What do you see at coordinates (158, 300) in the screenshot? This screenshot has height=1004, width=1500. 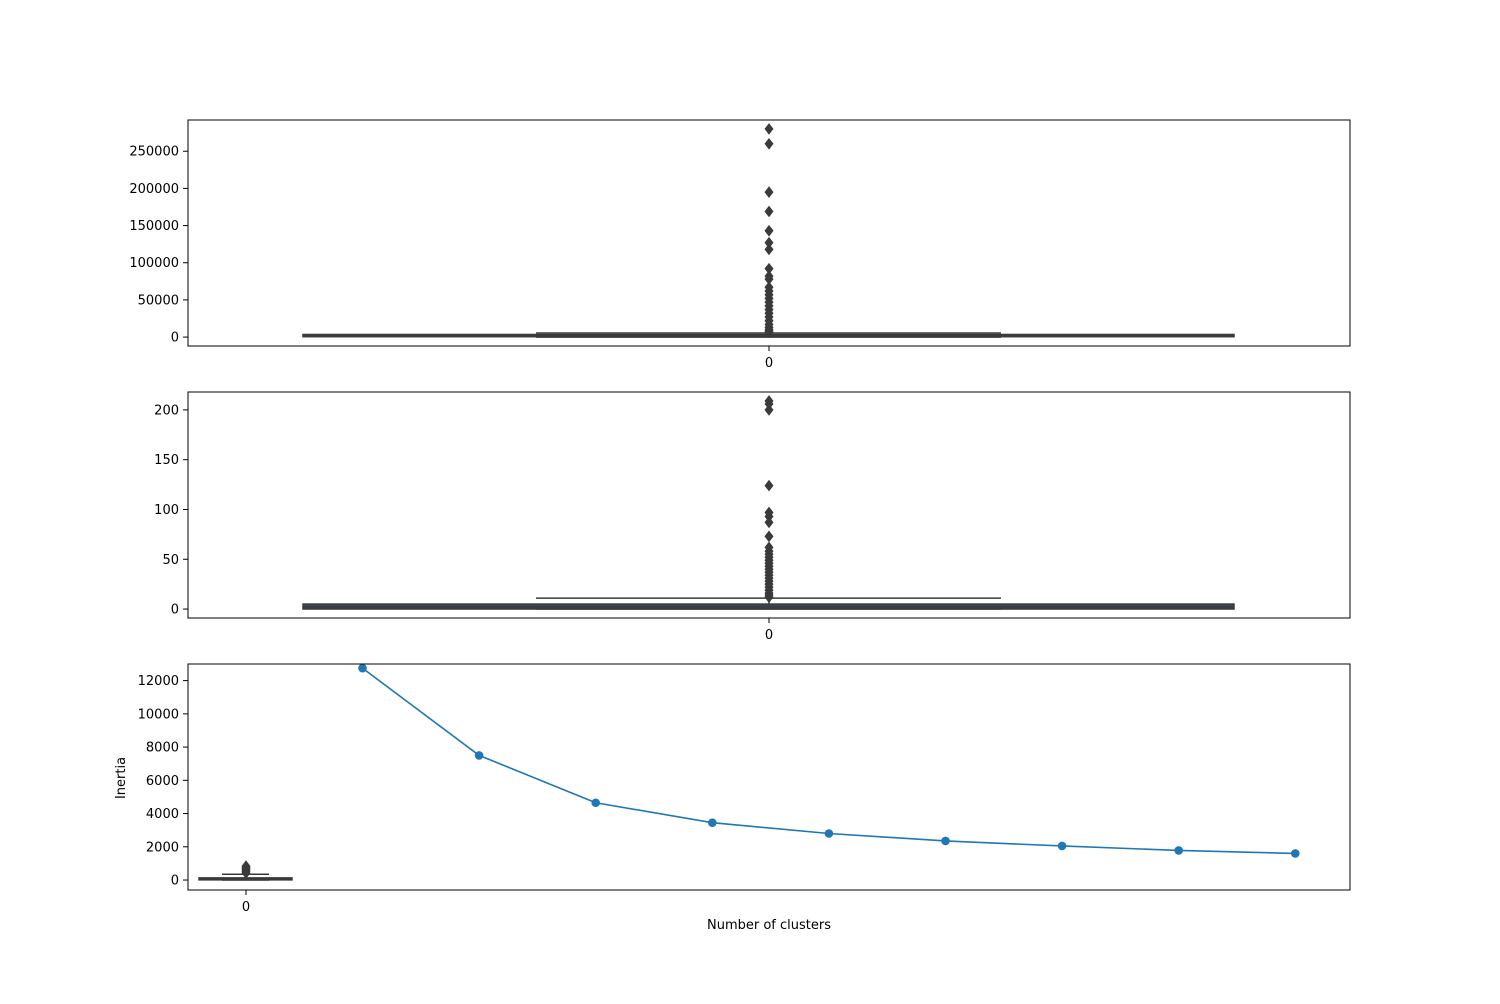 I see `y-tick-label: 50000` at bounding box center [158, 300].